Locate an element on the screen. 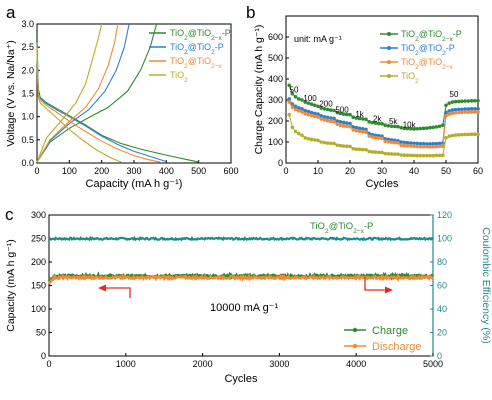 The height and width of the screenshot is (400, 492). y-tick-label: 200 is located at coordinates (38, 262).